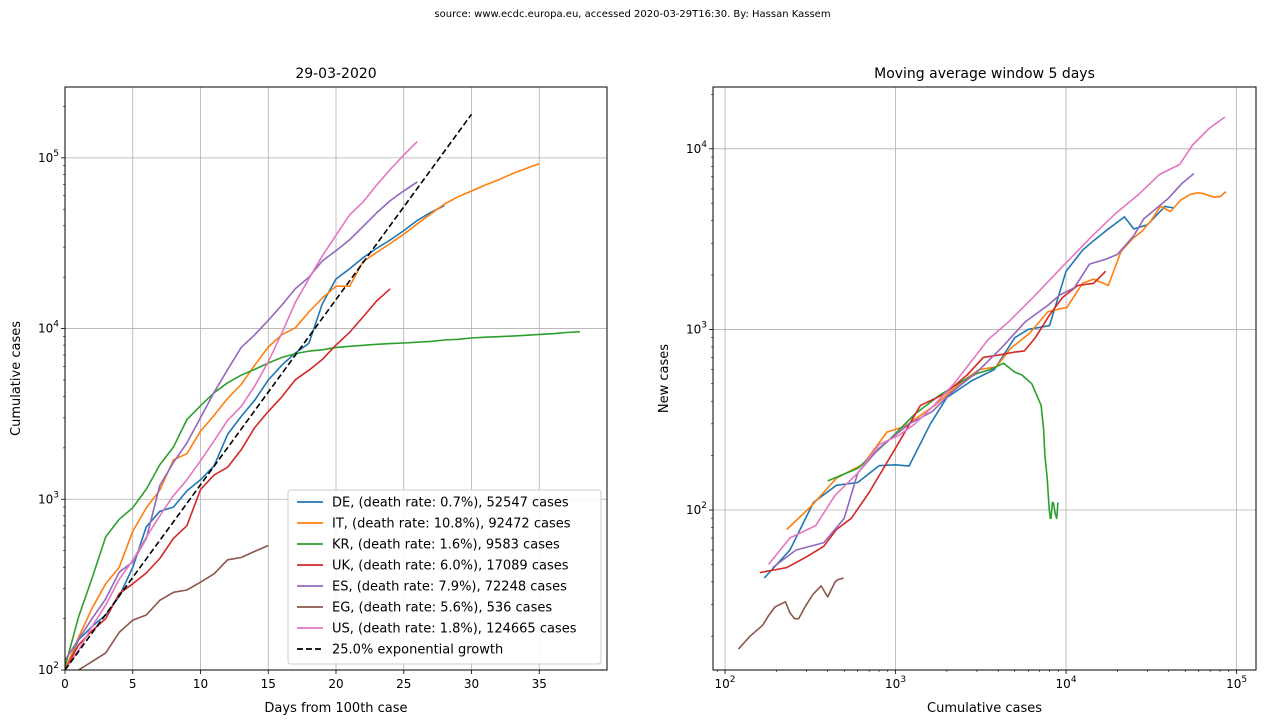 This screenshot has height=728, width=1265. What do you see at coordinates (417, 650) in the screenshot?
I see `legend-label-growth: 25.0% exponential growth` at bounding box center [417, 650].